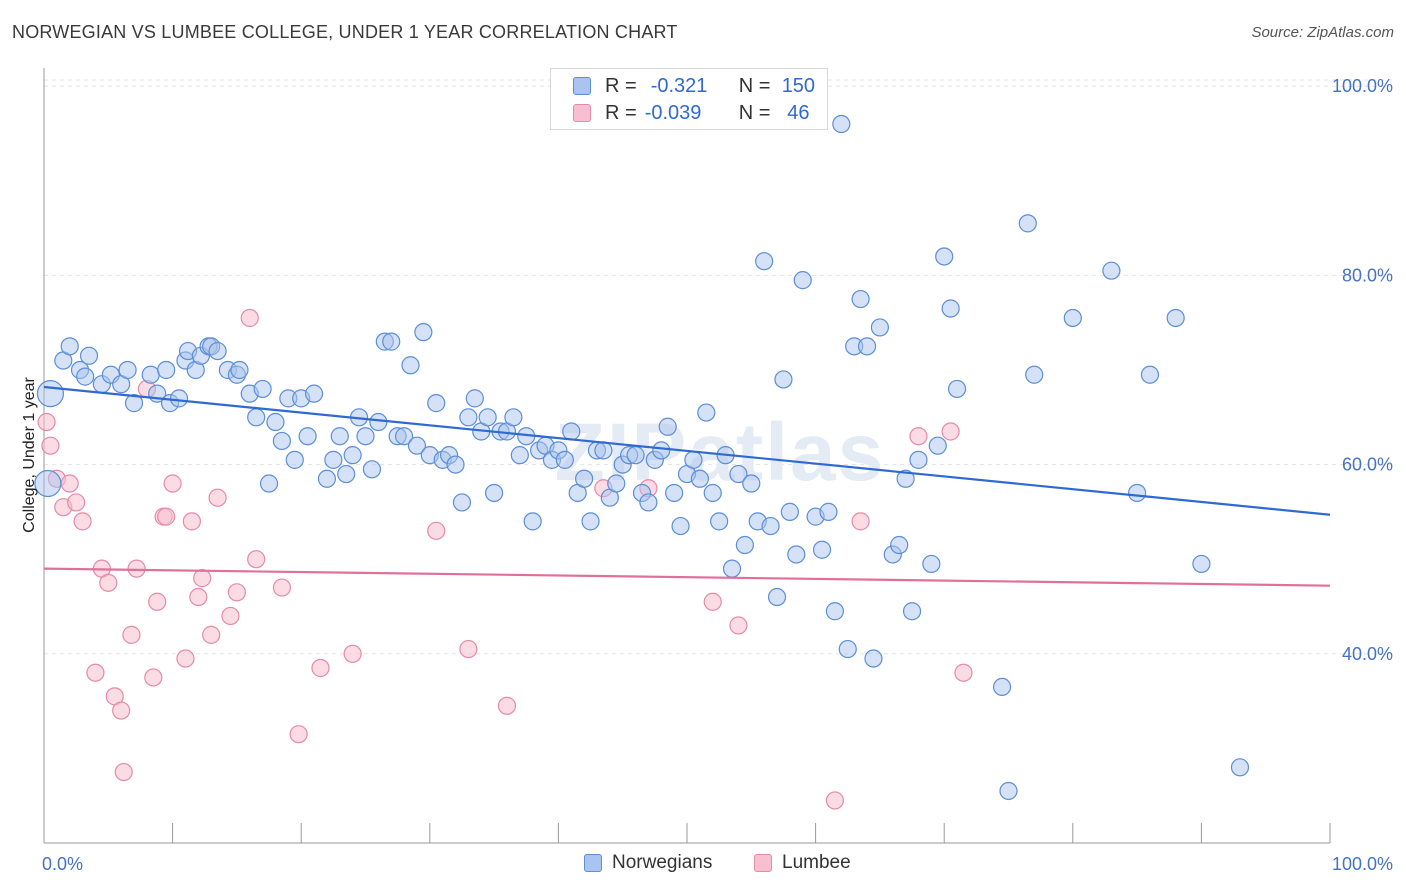 The height and width of the screenshot is (892, 1406). I want to click on legend-label-lumbee: Lumbee, so click(816, 862).